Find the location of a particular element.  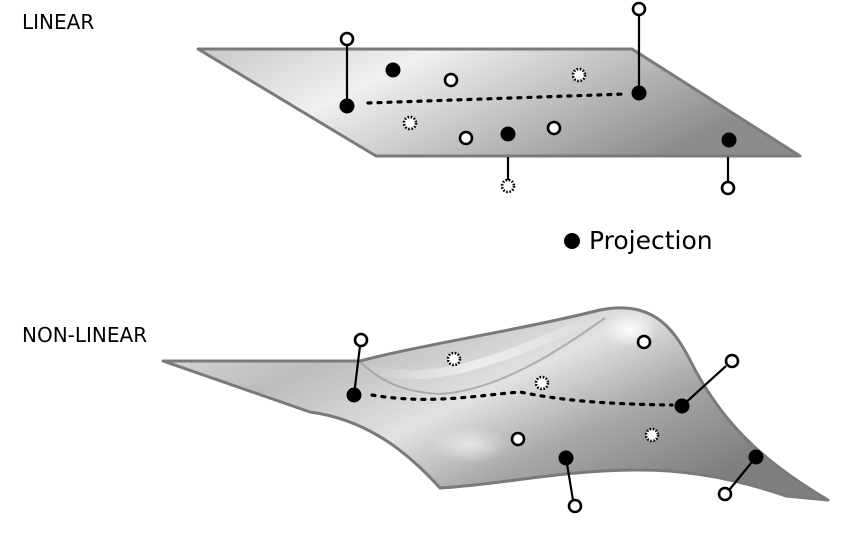

nonlinear-highlight is located at coordinates (470, 445).